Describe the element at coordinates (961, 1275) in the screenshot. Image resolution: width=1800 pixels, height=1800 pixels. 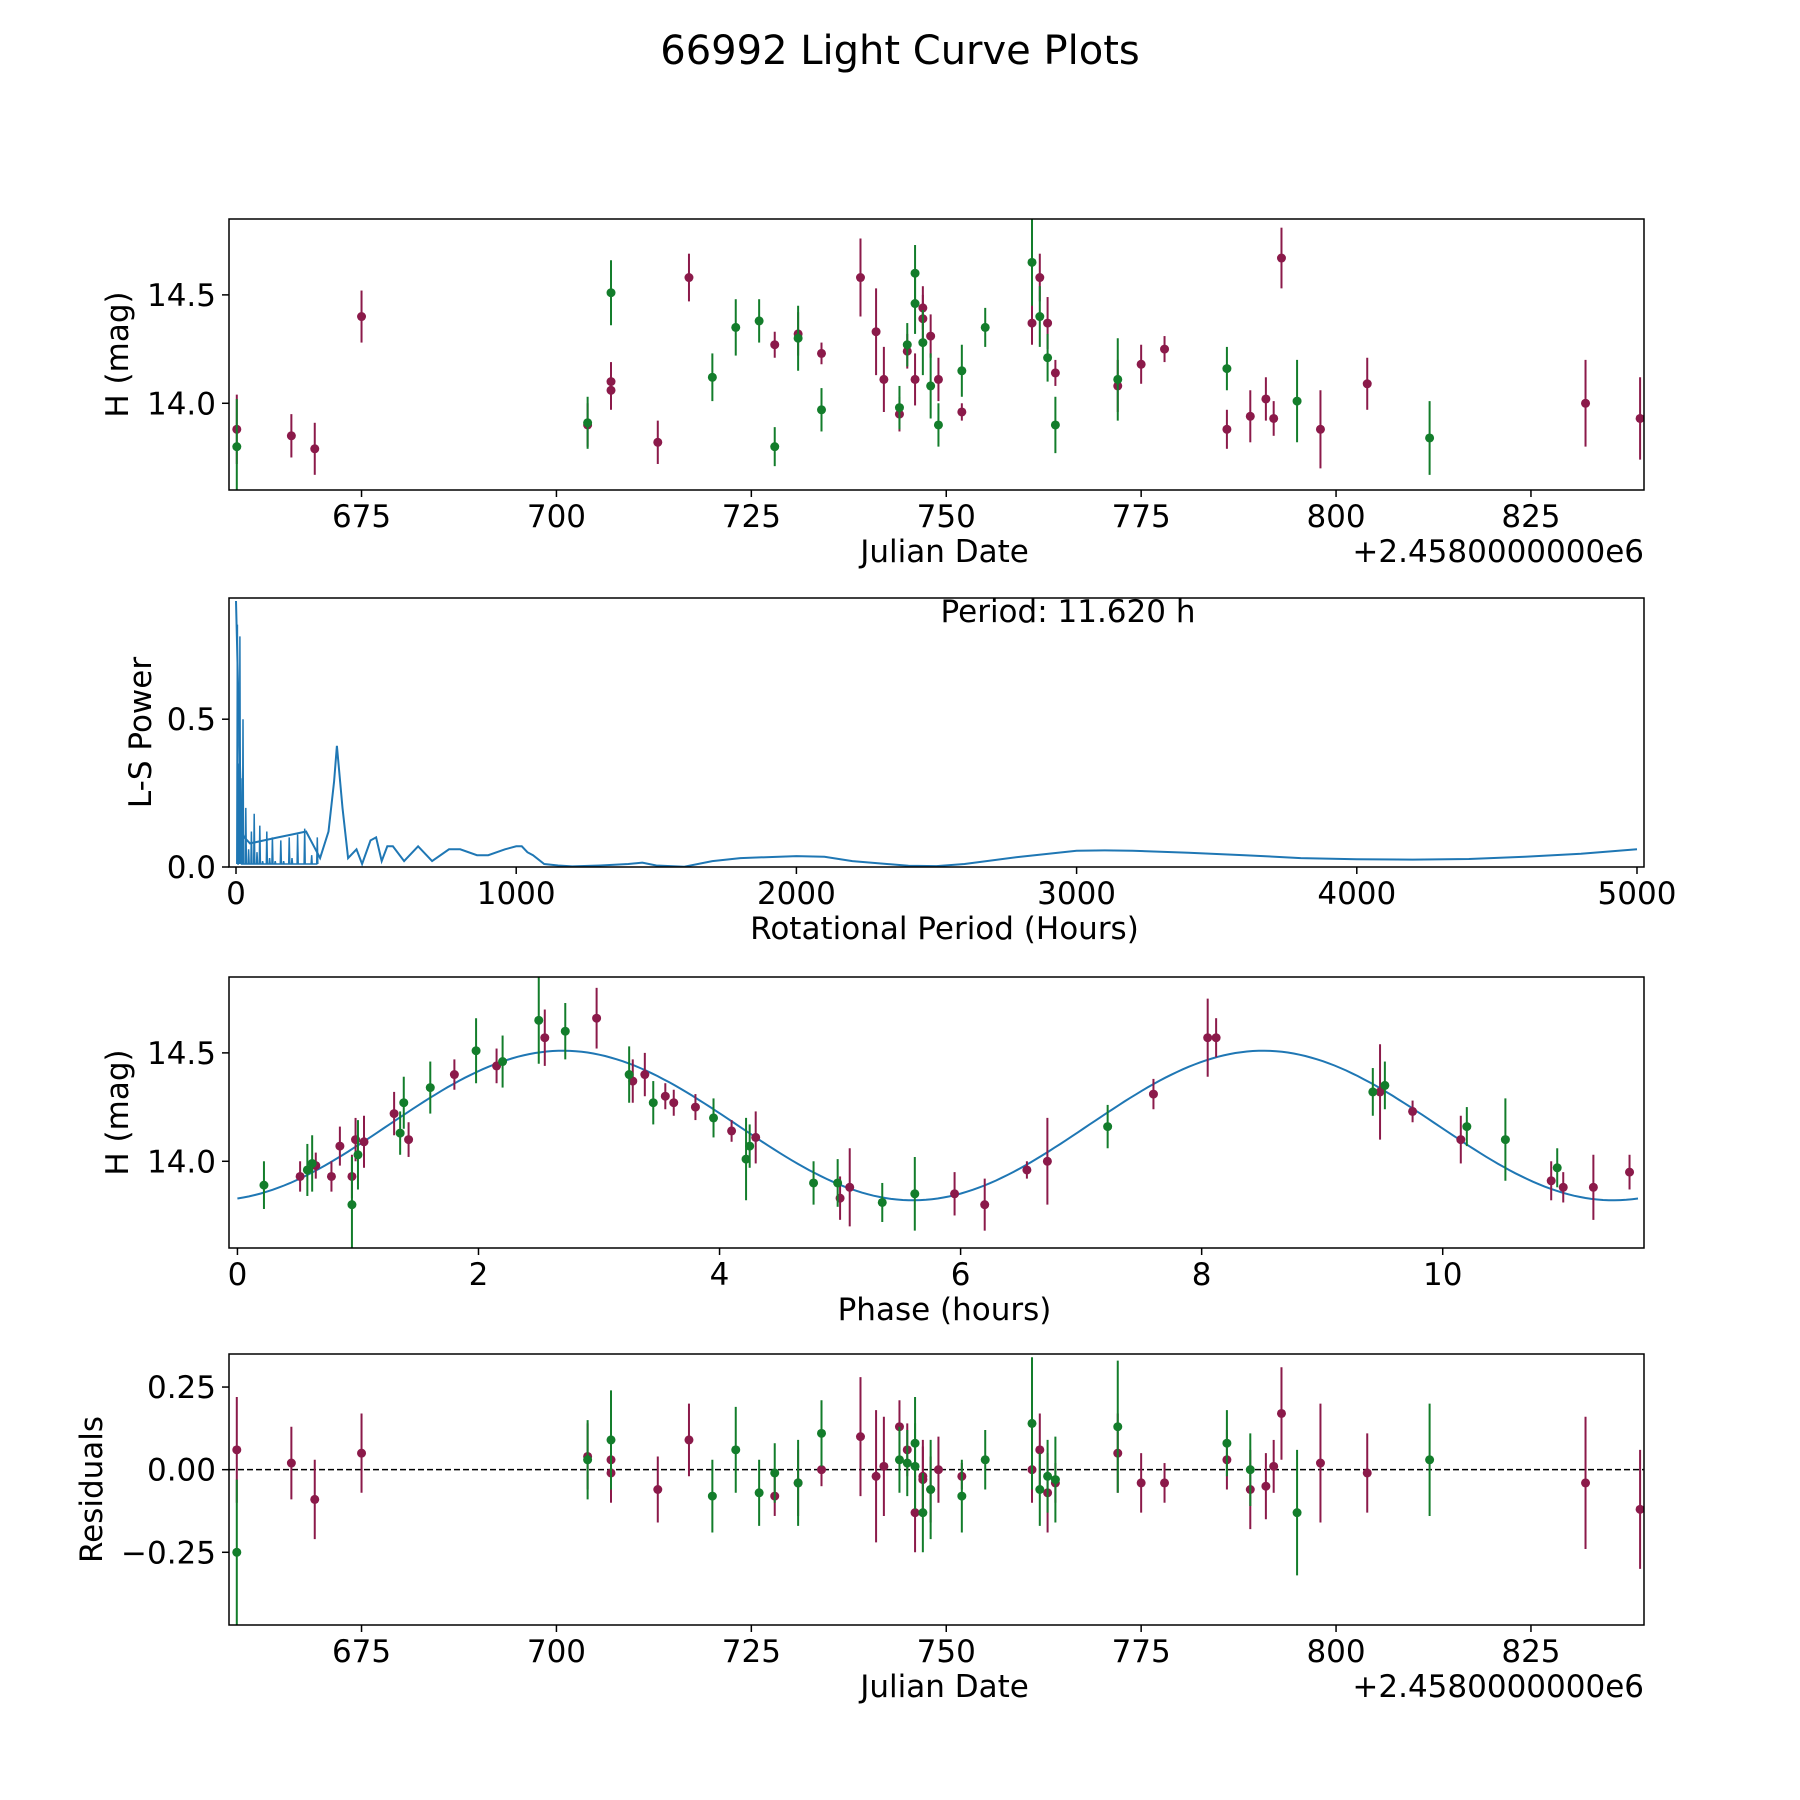
I see `x-tick-label: 6` at that location.